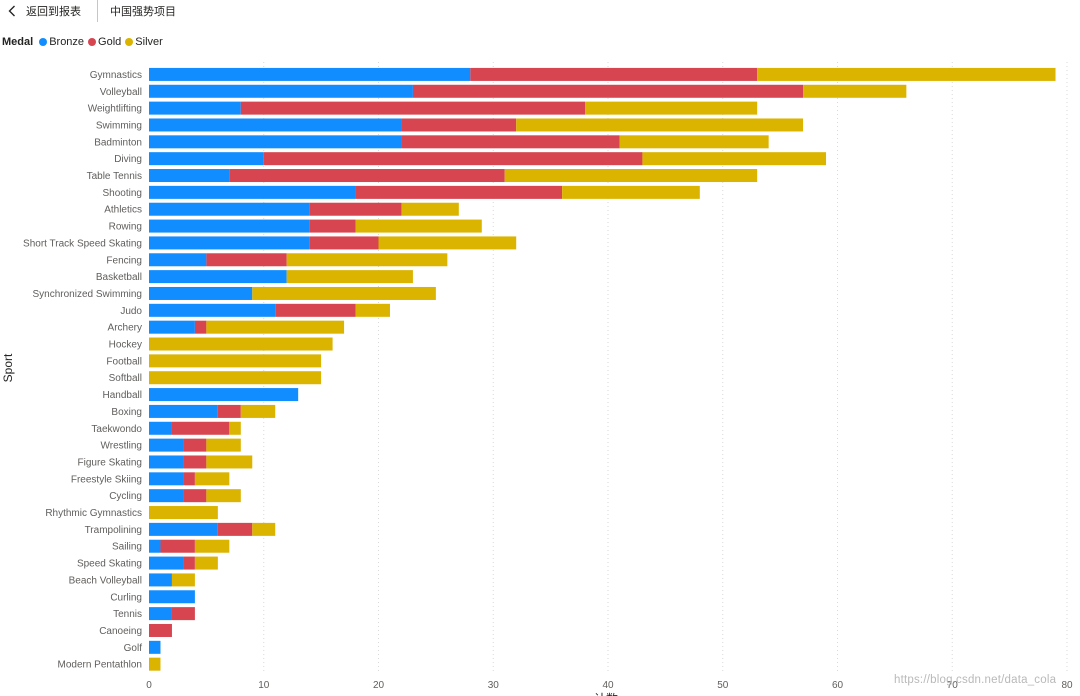  I want to click on bar-athletics-bronze, so click(229, 209).